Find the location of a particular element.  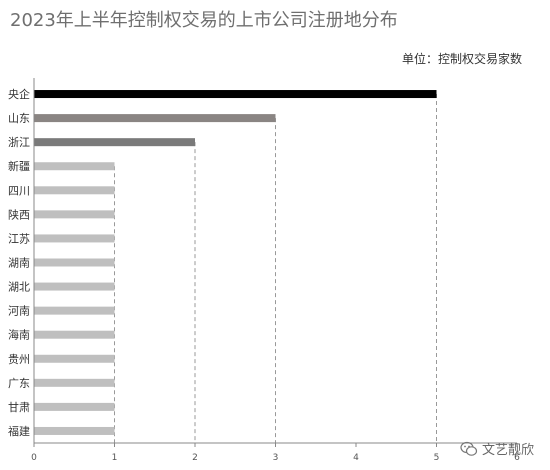

x-tick-label: 5 is located at coordinates (437, 458).